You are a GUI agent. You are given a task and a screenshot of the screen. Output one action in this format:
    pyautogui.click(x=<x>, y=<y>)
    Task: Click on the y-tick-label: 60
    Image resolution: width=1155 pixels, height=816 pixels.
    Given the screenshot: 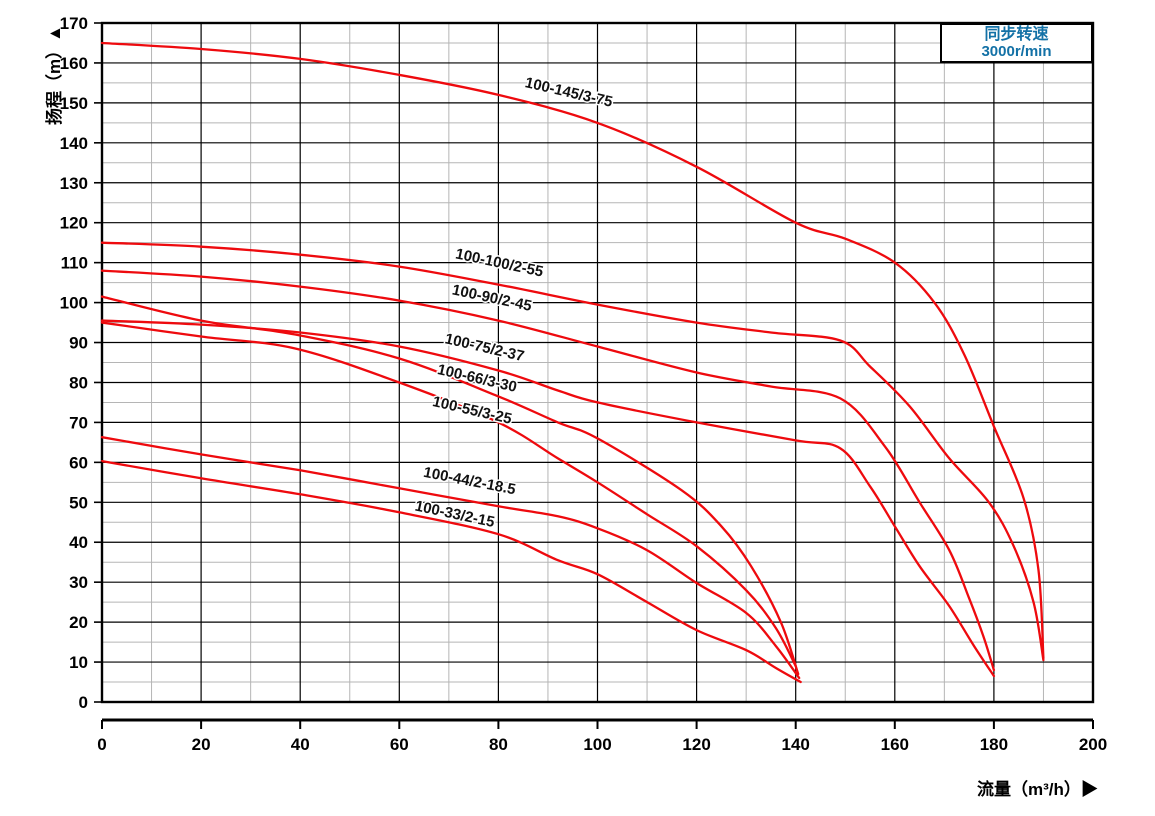 What is the action you would take?
    pyautogui.click(x=78, y=462)
    